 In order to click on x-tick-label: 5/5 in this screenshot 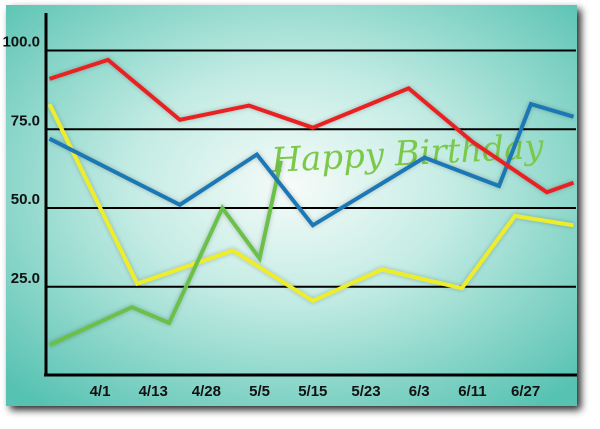, I will do `click(259, 391)`.